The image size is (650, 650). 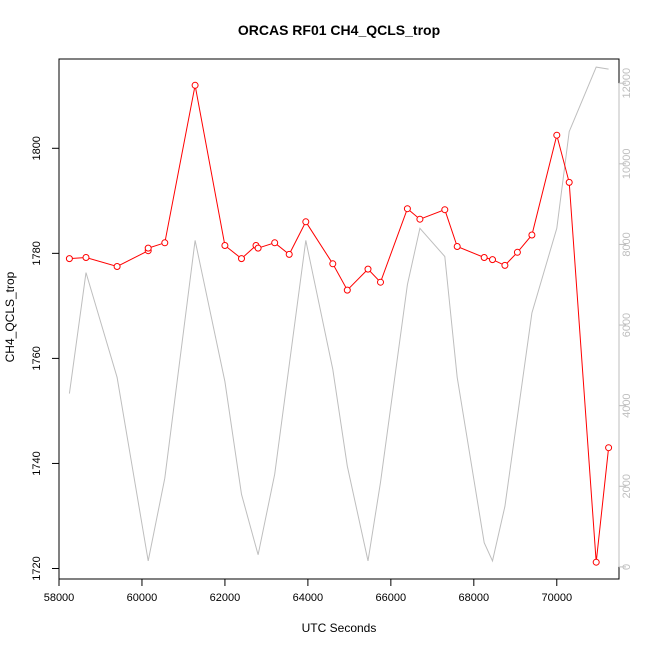 I want to click on x-tick-label: 58000, so click(x=59, y=598).